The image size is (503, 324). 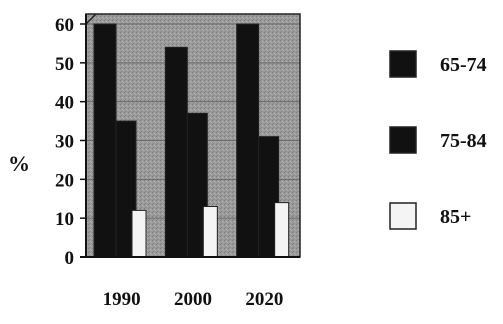 What do you see at coordinates (122, 299) in the screenshot?
I see `x-tick-label: 1990` at bounding box center [122, 299].